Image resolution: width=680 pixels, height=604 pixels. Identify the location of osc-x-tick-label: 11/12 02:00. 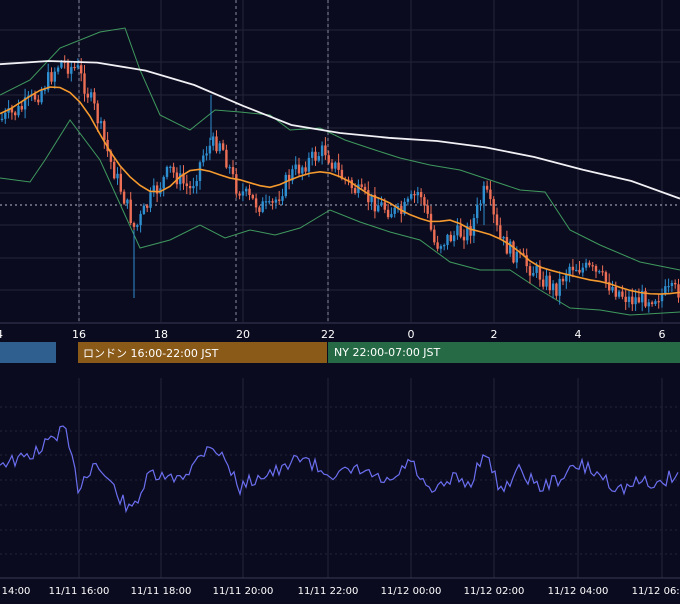
(494, 591).